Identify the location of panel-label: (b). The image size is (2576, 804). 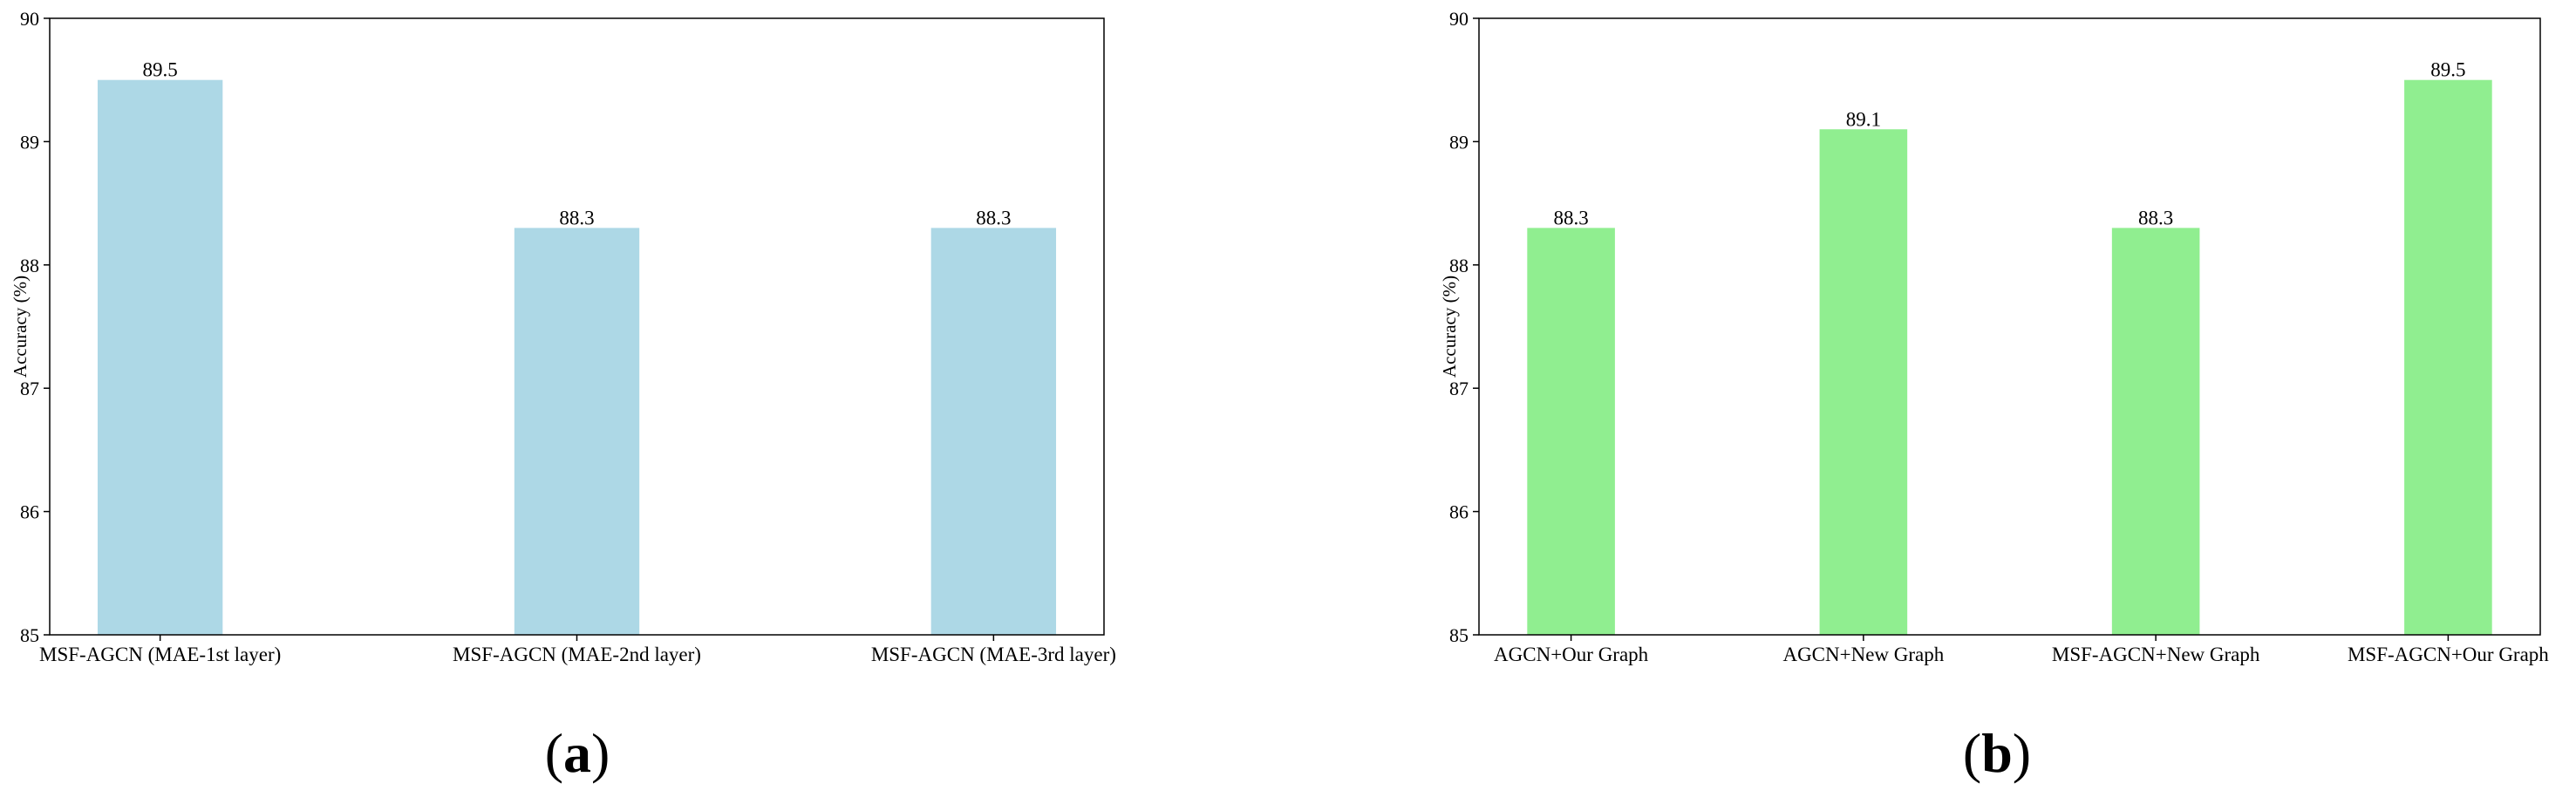
(1997, 753).